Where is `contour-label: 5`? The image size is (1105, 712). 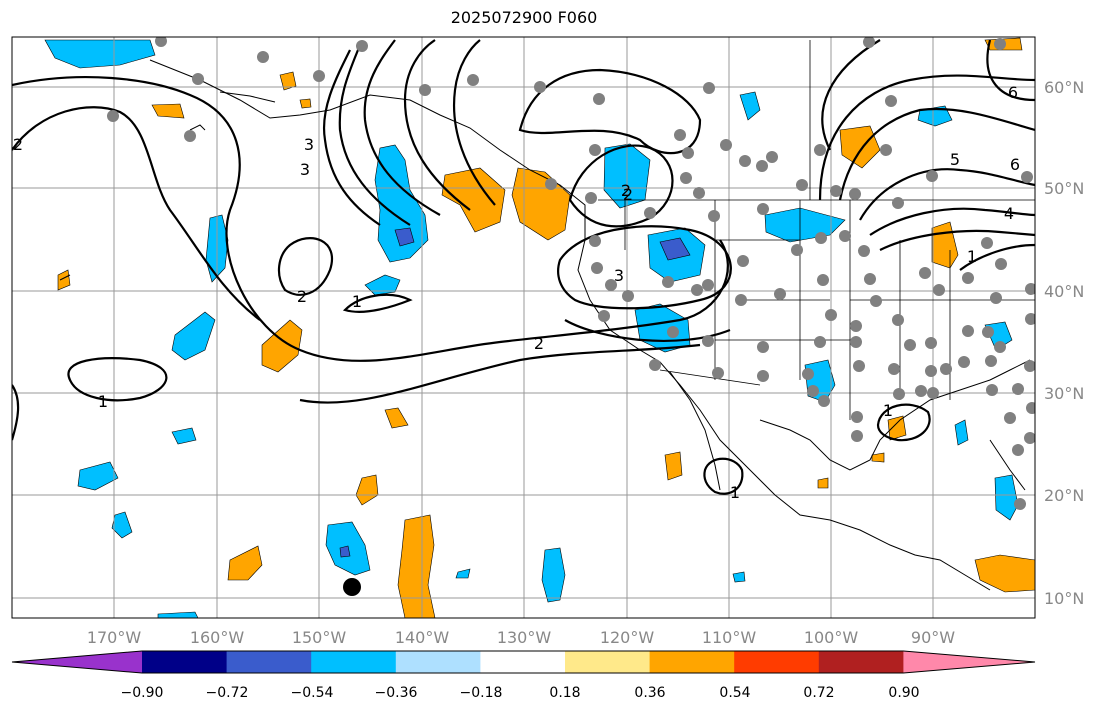
contour-label: 5 is located at coordinates (955, 159).